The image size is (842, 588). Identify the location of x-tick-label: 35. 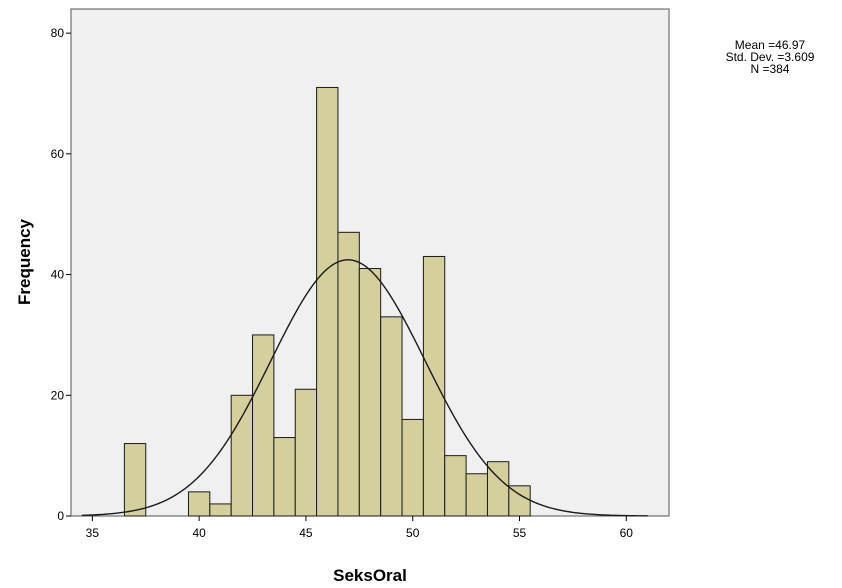
(93, 533).